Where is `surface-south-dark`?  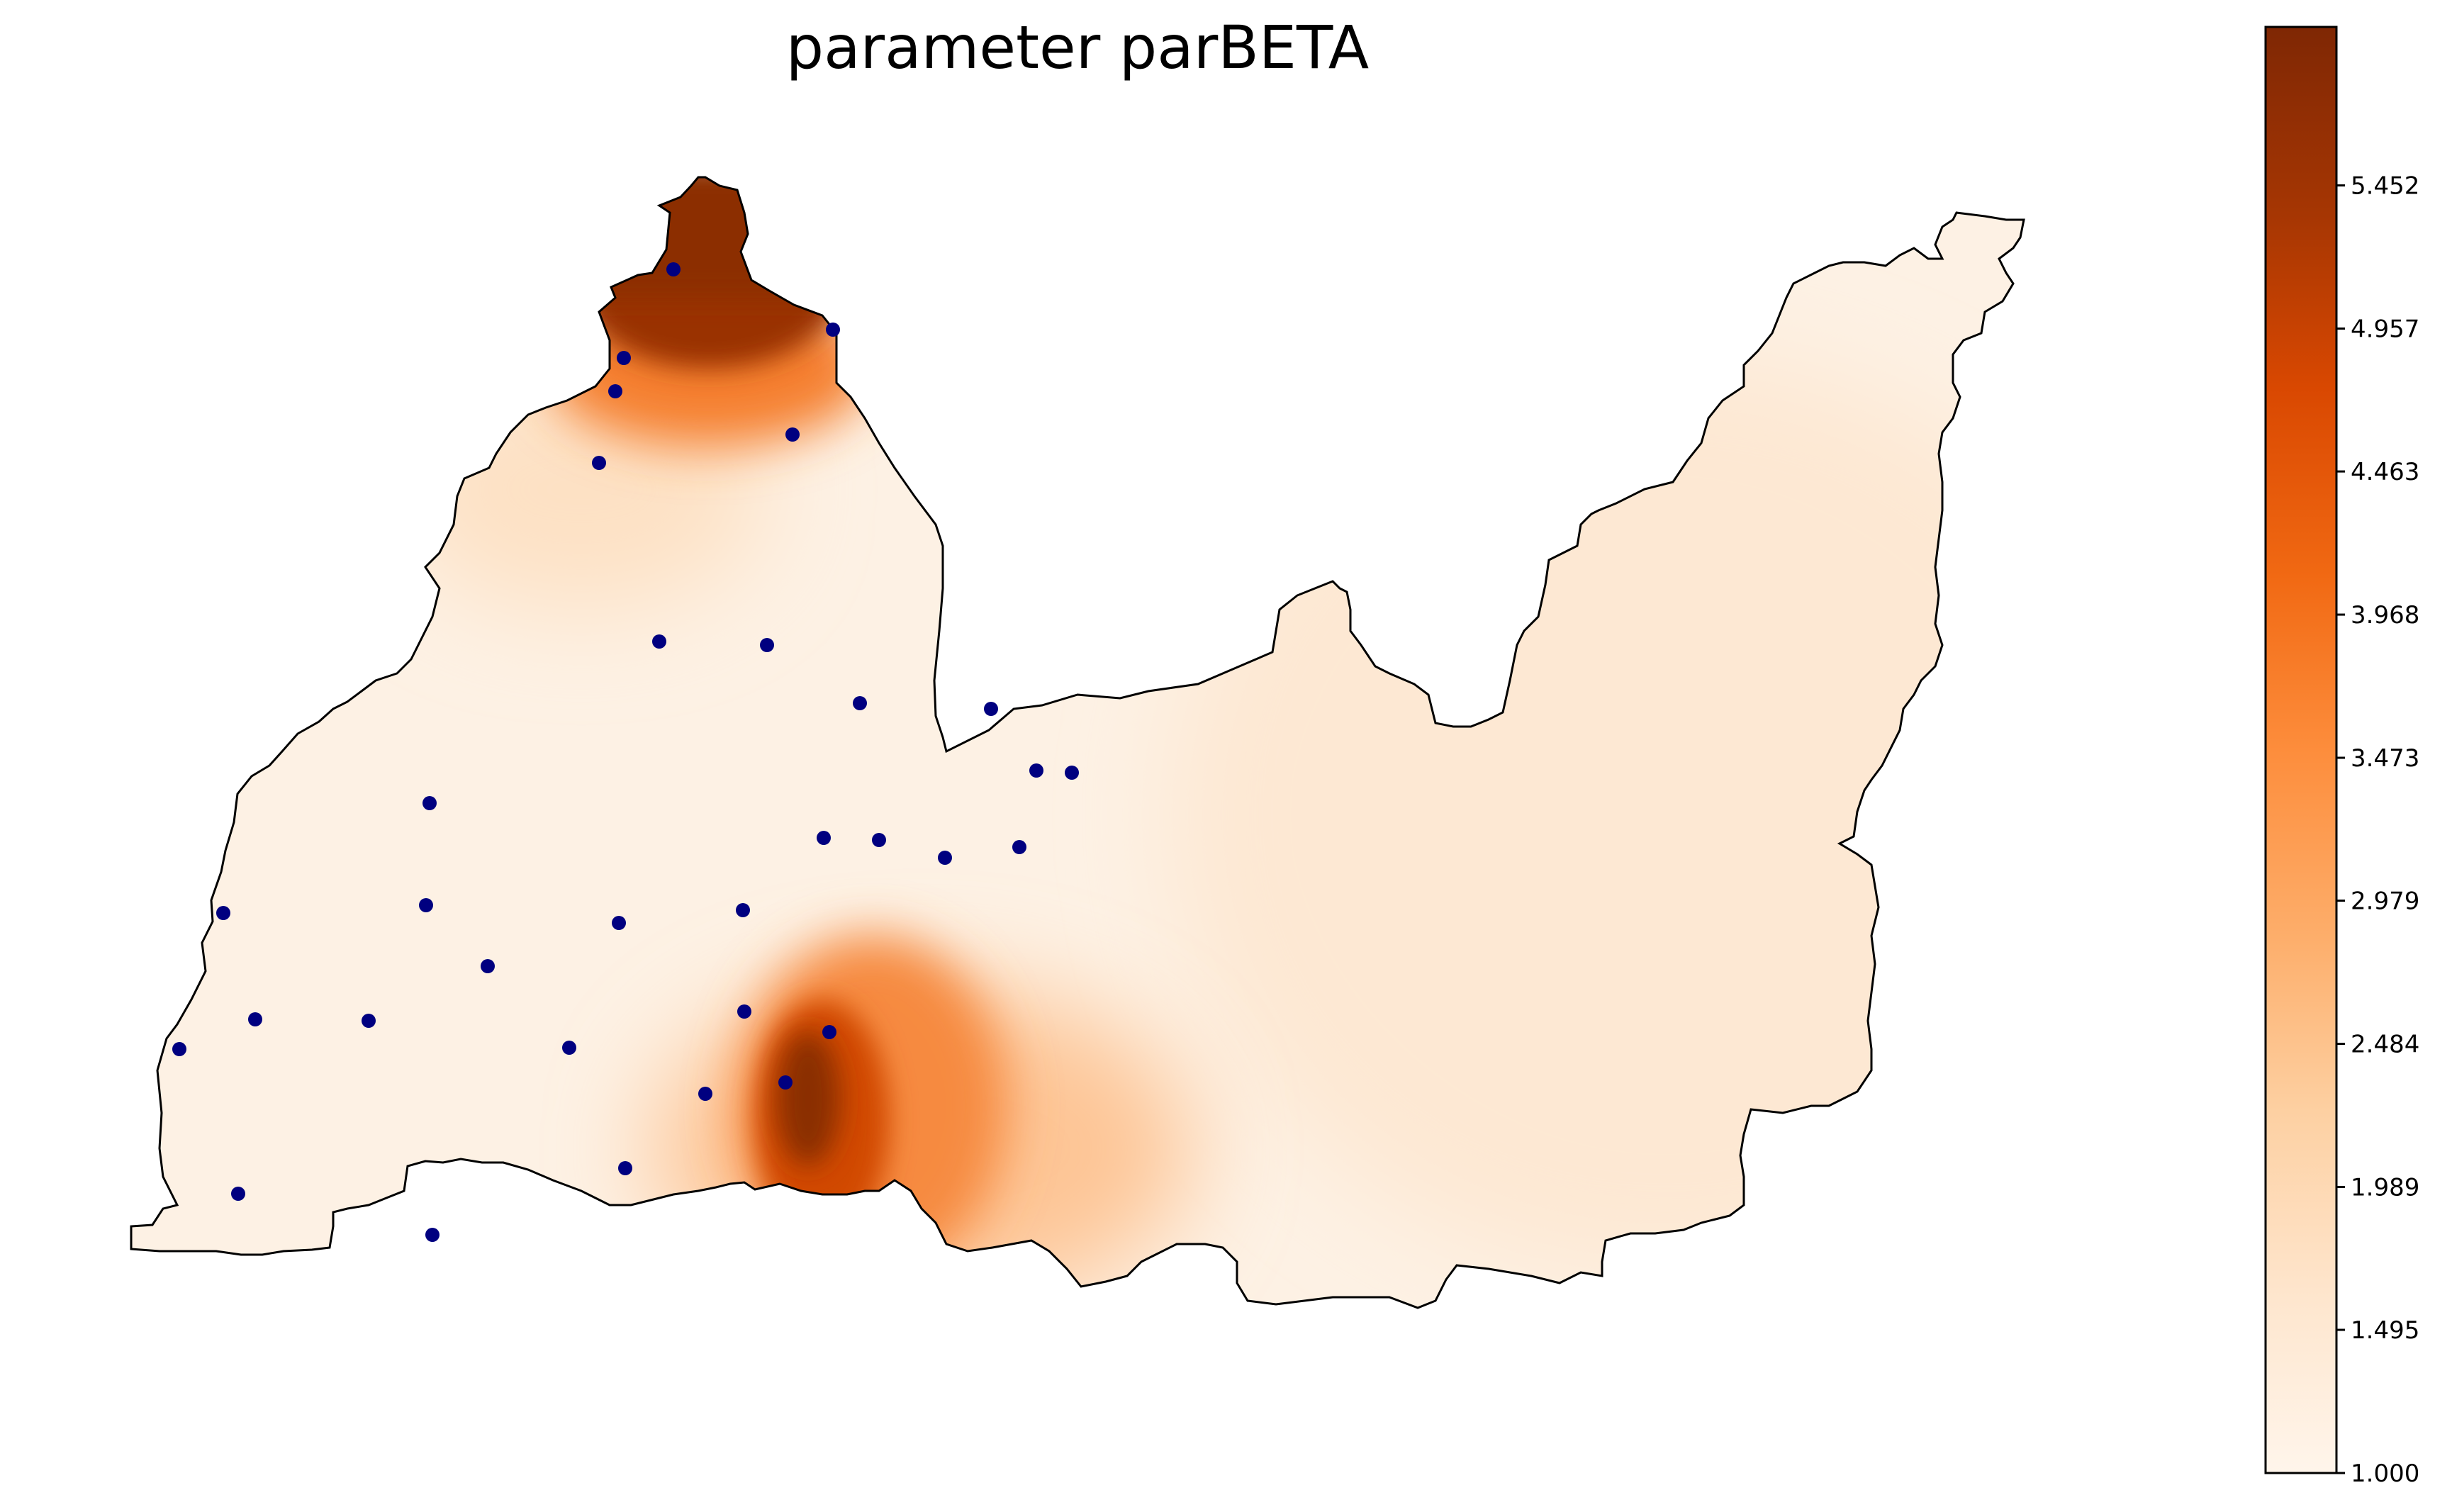 surface-south-dark is located at coordinates (808, 1098).